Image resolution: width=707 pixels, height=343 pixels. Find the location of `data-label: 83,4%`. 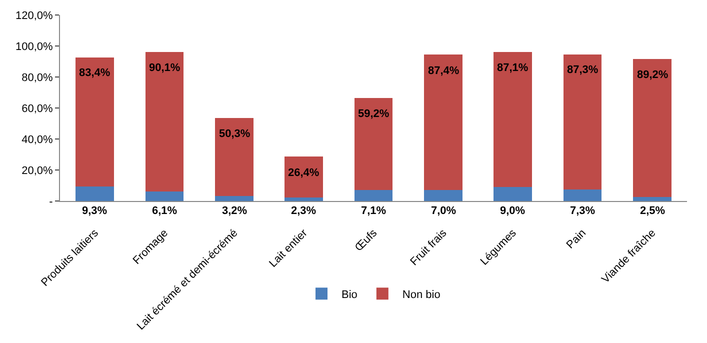

data-label: 83,4% is located at coordinates (94, 73).